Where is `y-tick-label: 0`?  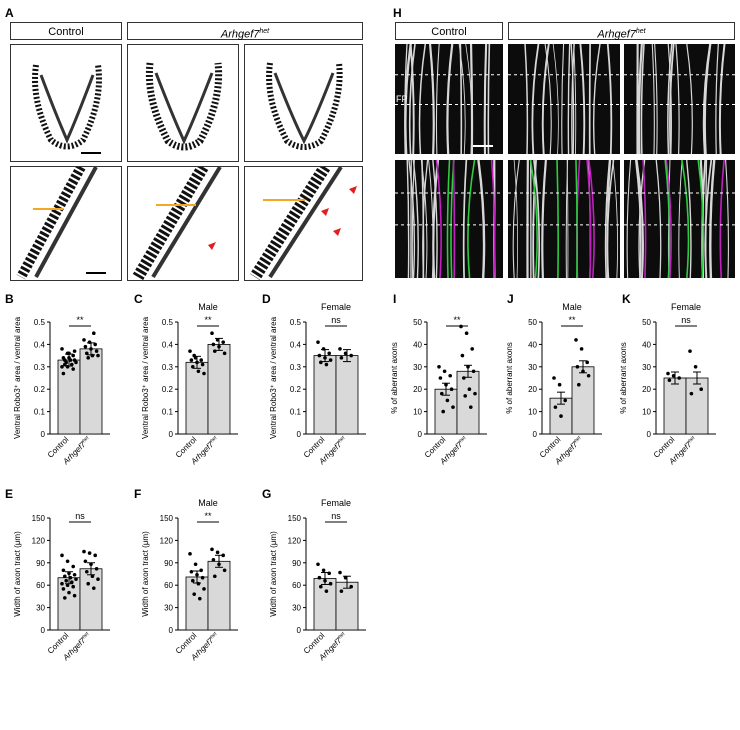
y-tick-label: 0 is located at coordinates (420, 434).